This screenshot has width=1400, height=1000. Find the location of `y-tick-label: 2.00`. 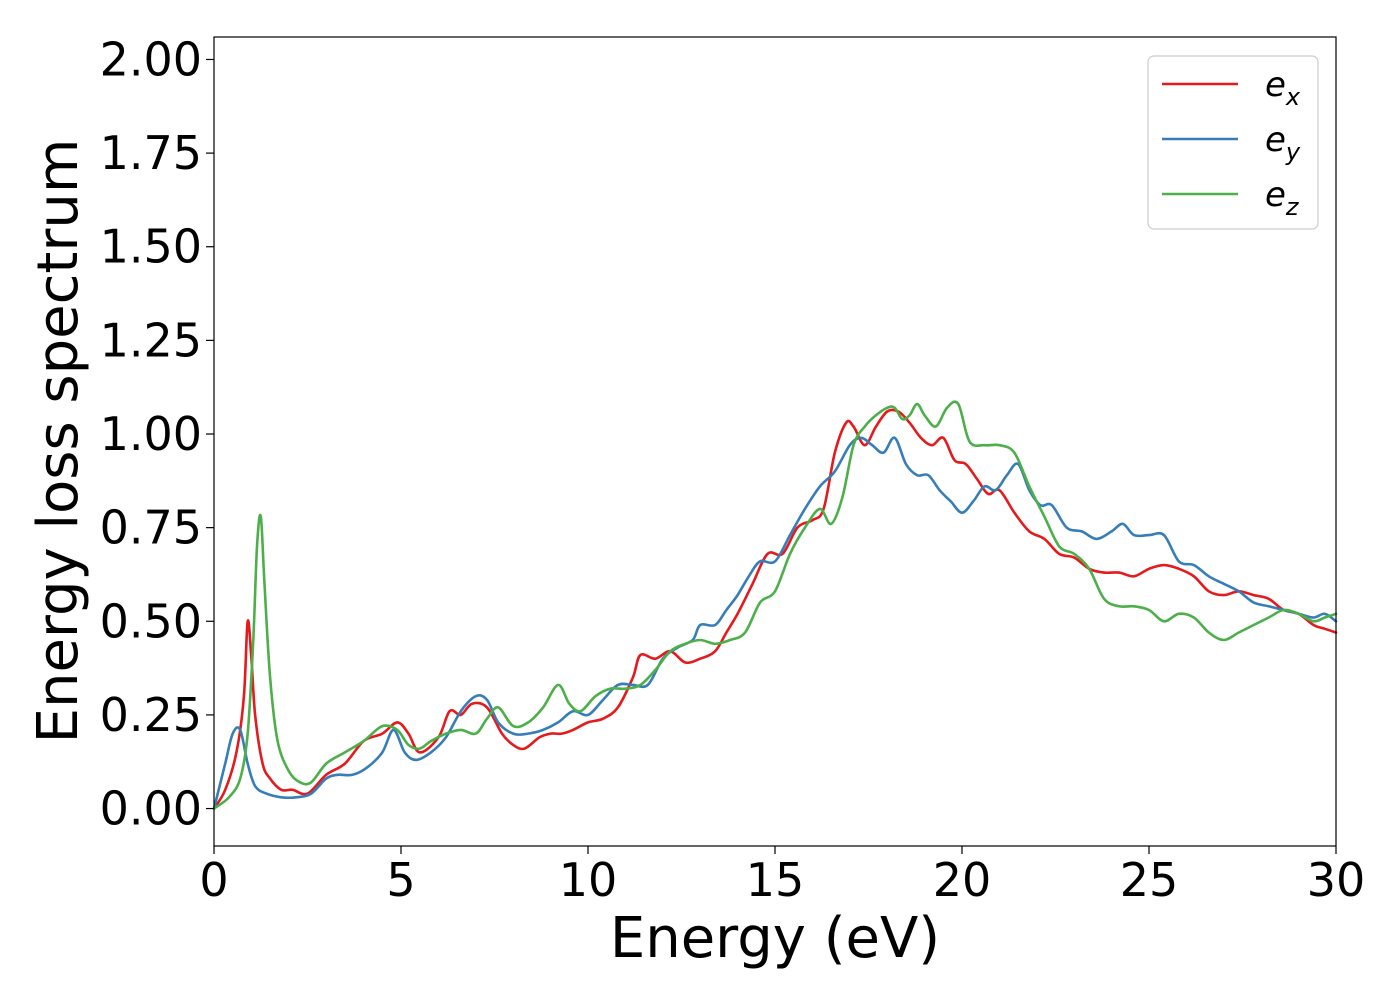

y-tick-label: 2.00 is located at coordinates (151, 59).